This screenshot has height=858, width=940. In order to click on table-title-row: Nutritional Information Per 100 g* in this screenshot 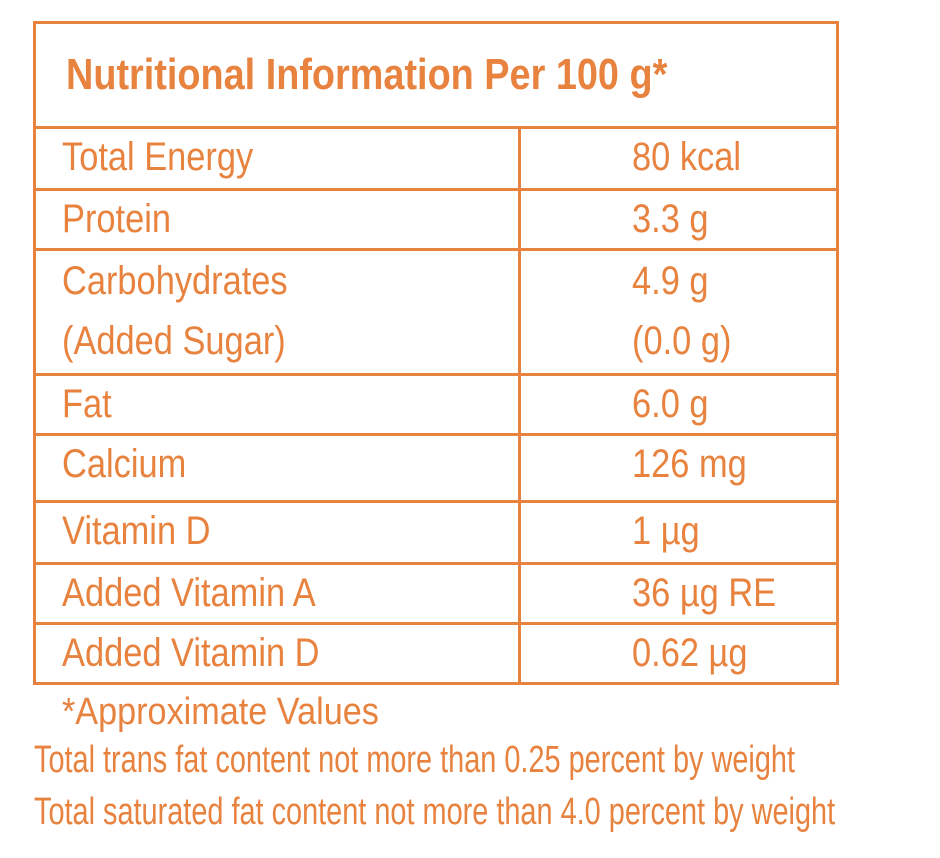, I will do `click(436, 76)`.